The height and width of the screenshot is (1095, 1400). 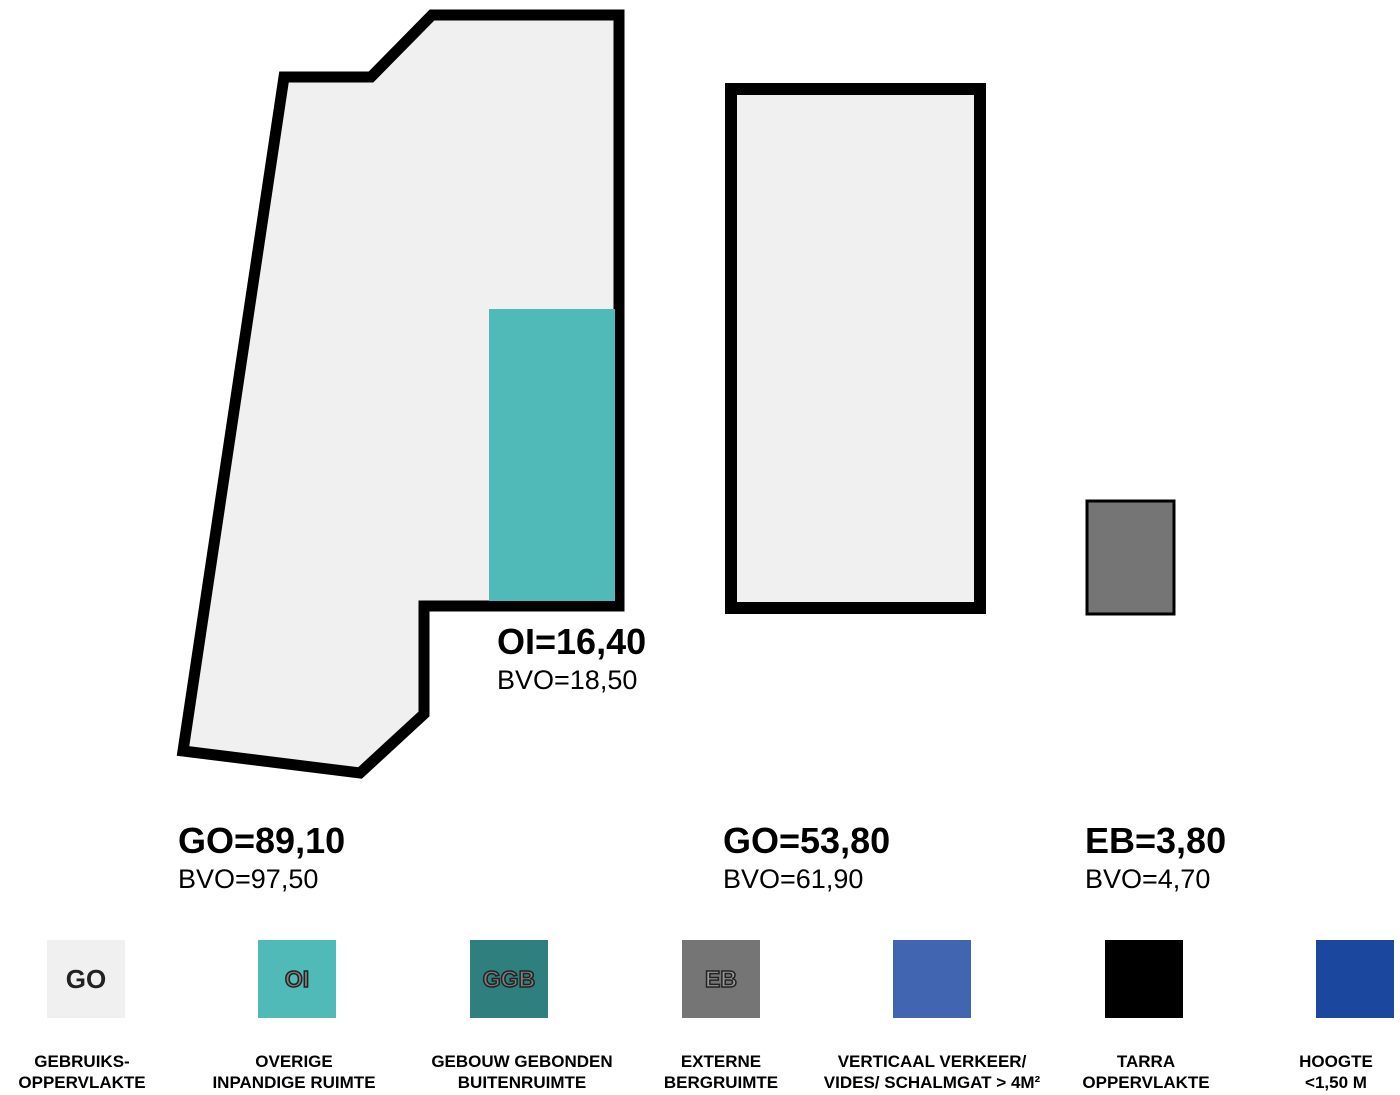 I want to click on legend-label-line: BUITENRUIMTE, so click(x=522, y=1082).